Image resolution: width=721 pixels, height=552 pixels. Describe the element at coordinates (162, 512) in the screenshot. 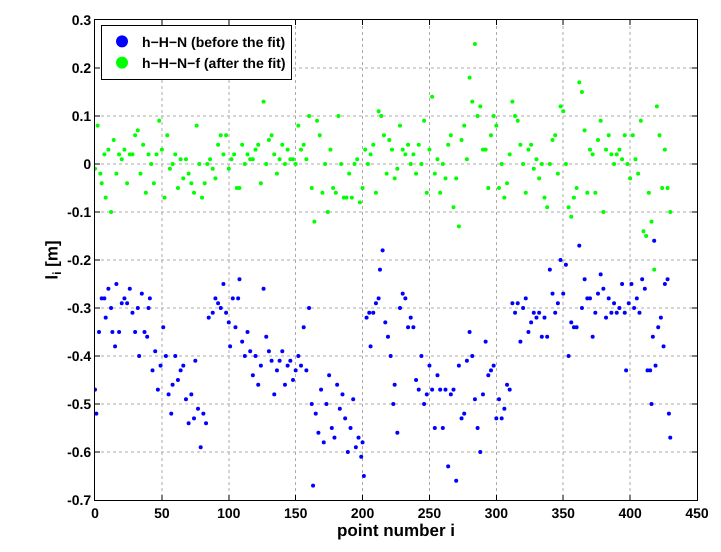

I see `x-tick-label: 50` at that location.